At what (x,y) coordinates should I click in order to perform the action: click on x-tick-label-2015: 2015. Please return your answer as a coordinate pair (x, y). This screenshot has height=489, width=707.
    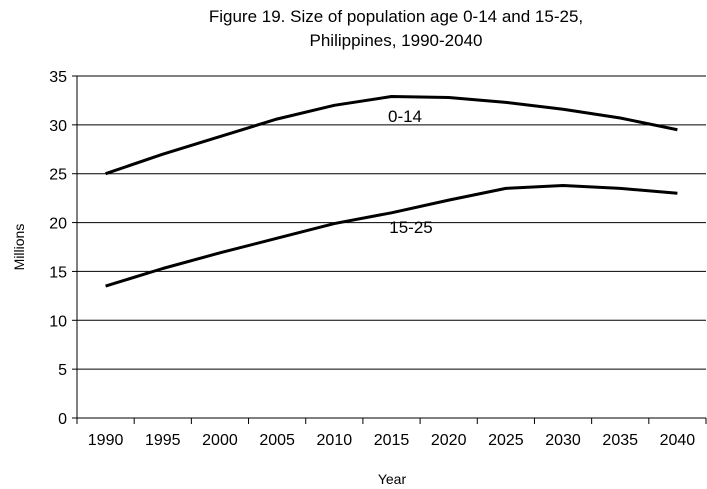
    Looking at the image, I should click on (392, 440).